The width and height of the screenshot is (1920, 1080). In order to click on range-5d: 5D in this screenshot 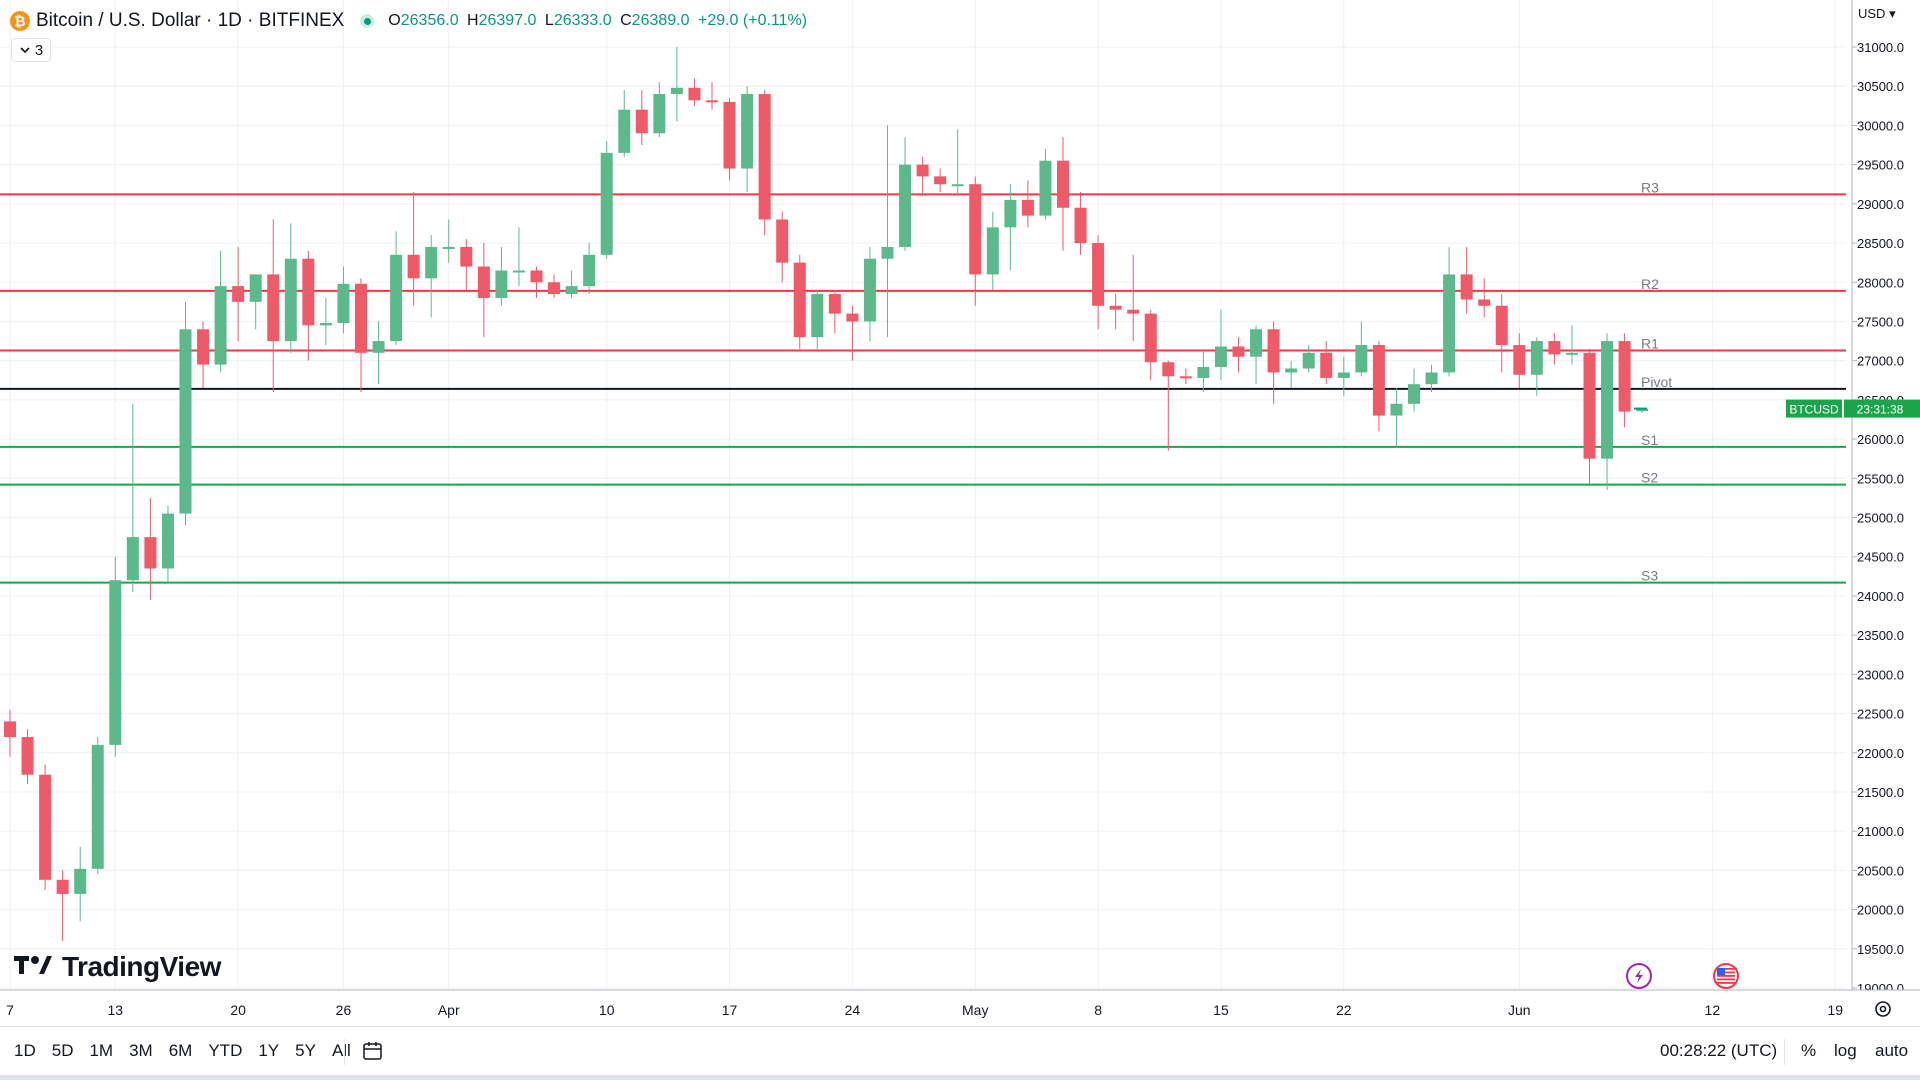, I will do `click(62, 1050)`.